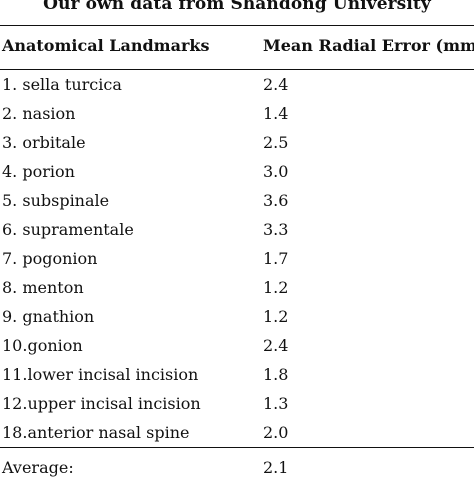 The width and height of the screenshot is (474, 482). I want to click on table-title: Our own data from Shandong University, so click(237, 7).